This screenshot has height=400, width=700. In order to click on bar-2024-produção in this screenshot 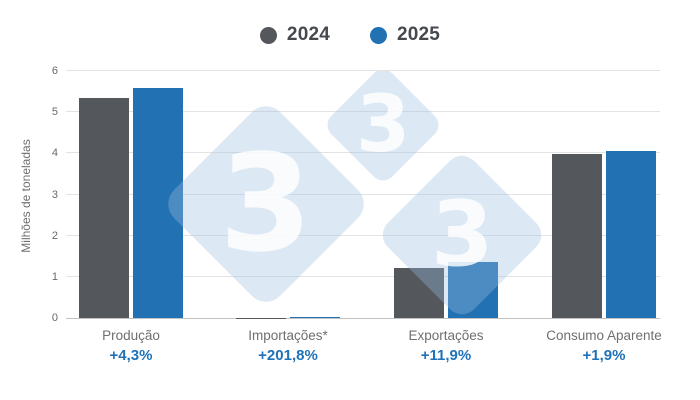, I will do `click(104, 207)`.